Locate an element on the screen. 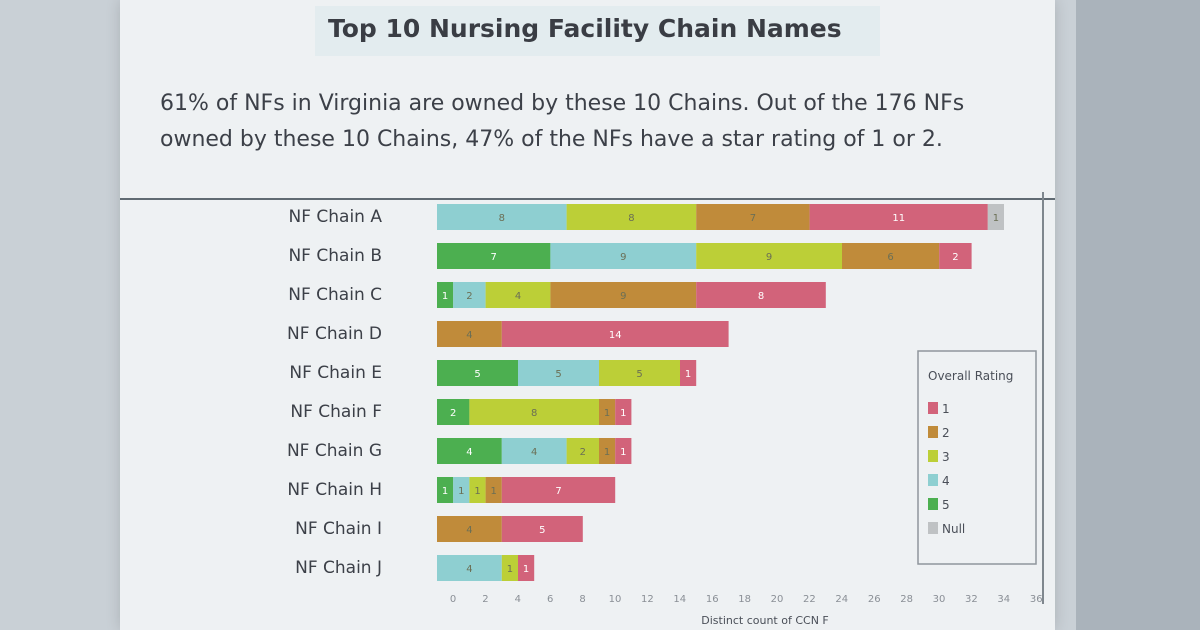  x-tick-label: 18 is located at coordinates (744, 599).